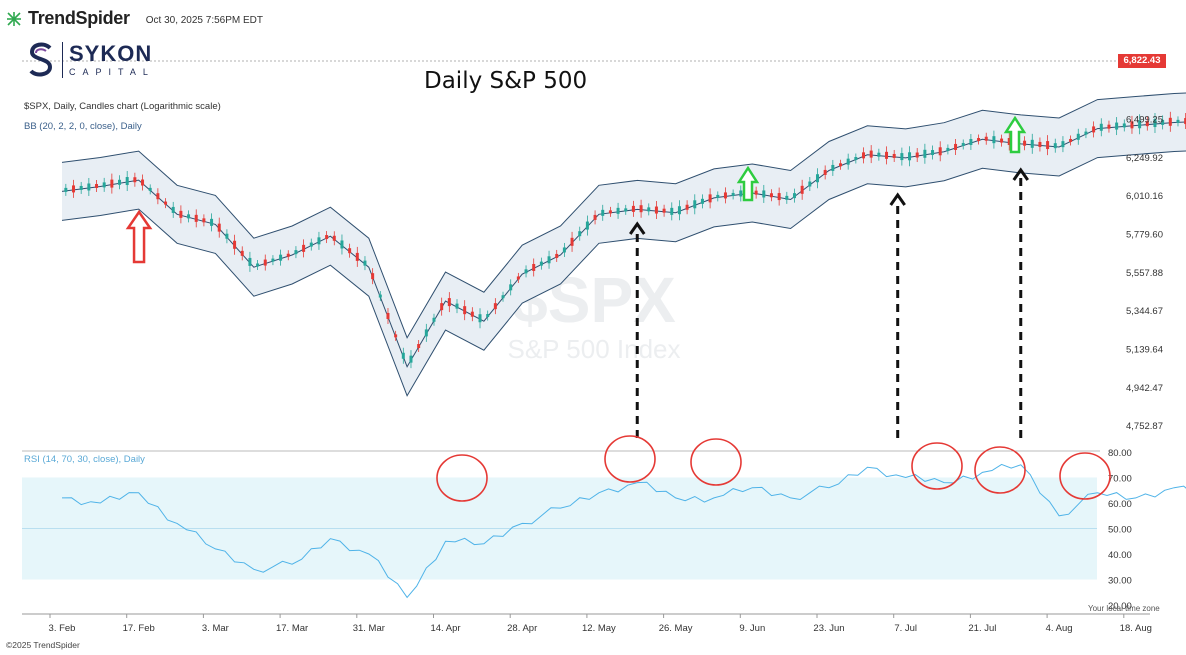 This screenshot has height=655, width=1186. Describe the element at coordinates (134, 18) in the screenshot. I see `header: TrendSpider Oct 30, 2025 7:56PM EDT` at that location.